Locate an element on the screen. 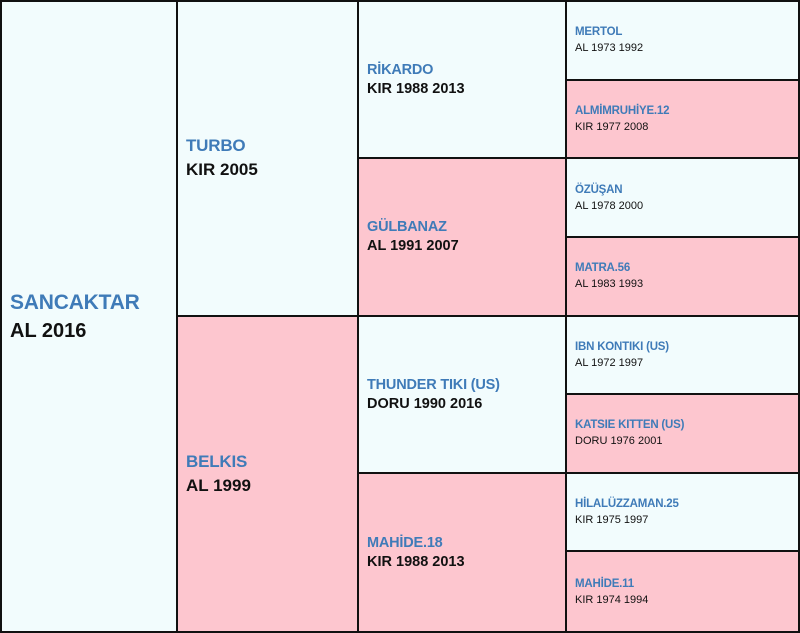 The width and height of the screenshot is (800, 633). dam-dam-info: KIR 1988 2013 is located at coordinates (416, 561).